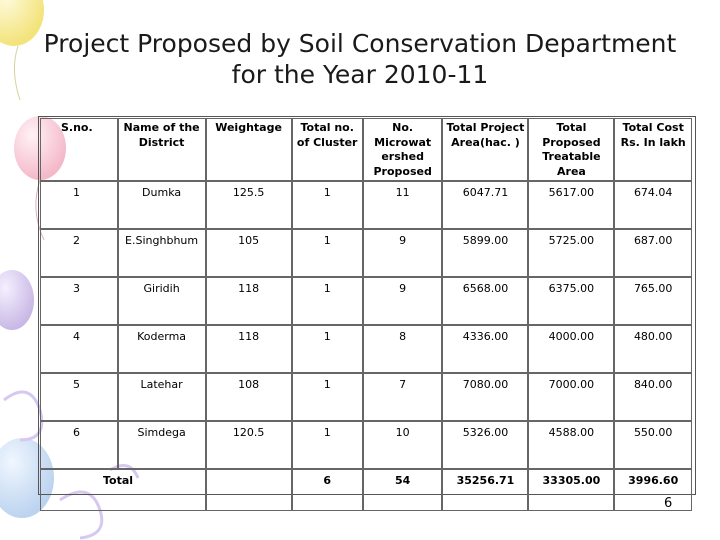 The width and height of the screenshot is (720, 540). I want to click on cell-treatable-area: 7000.00, so click(571, 397).